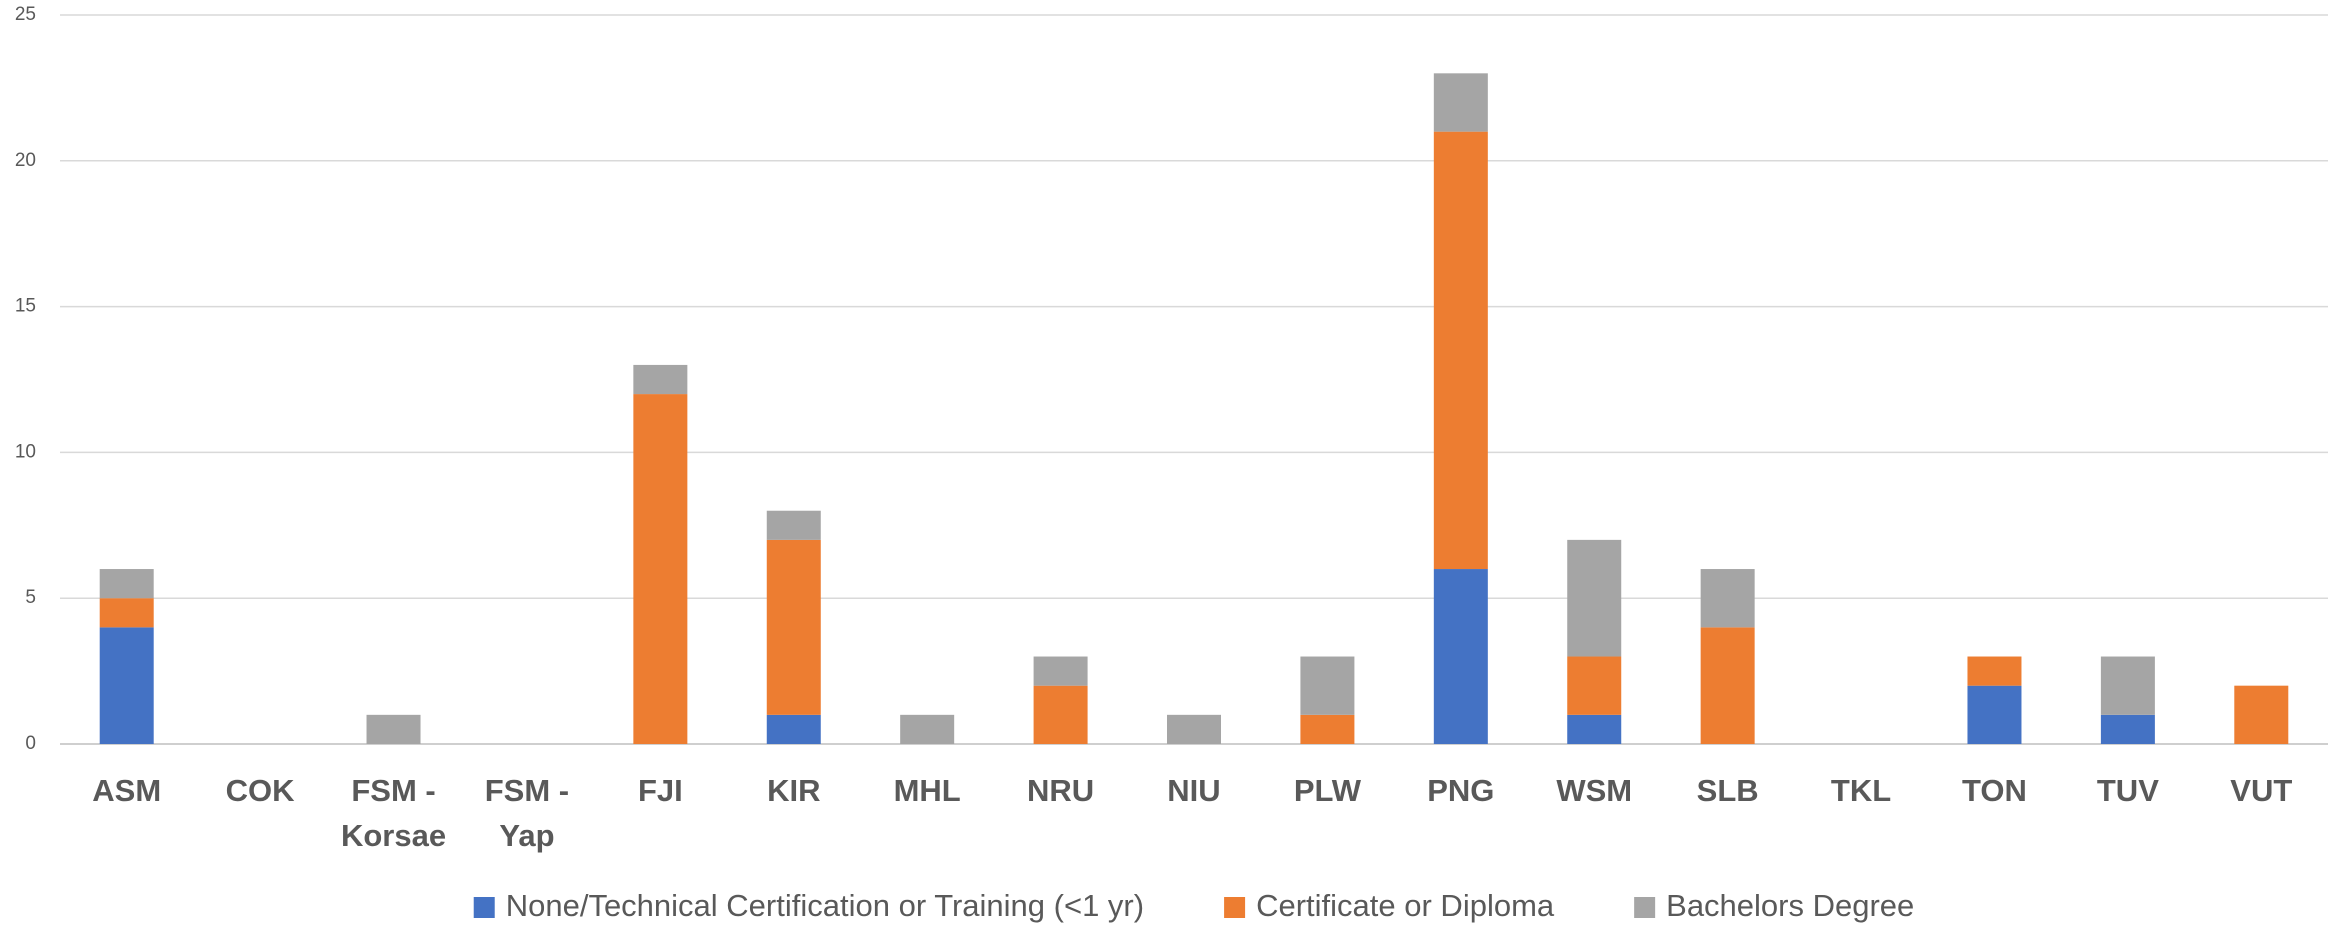 This screenshot has width=2343, height=928. Describe the element at coordinates (126, 790) in the screenshot. I see `x-tick-label: ASM` at that location.